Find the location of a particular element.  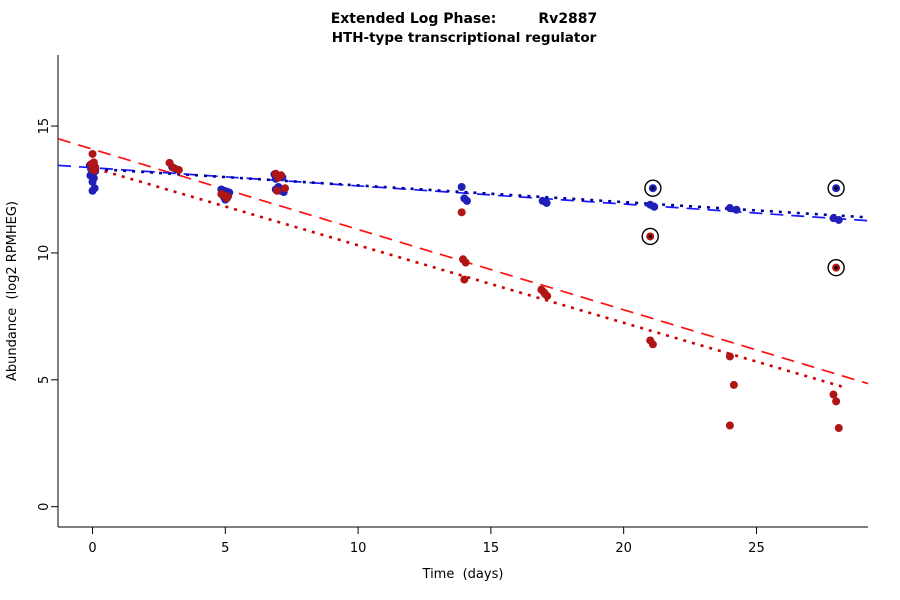

blue-dotted-fit is located at coordinates (478, 193).